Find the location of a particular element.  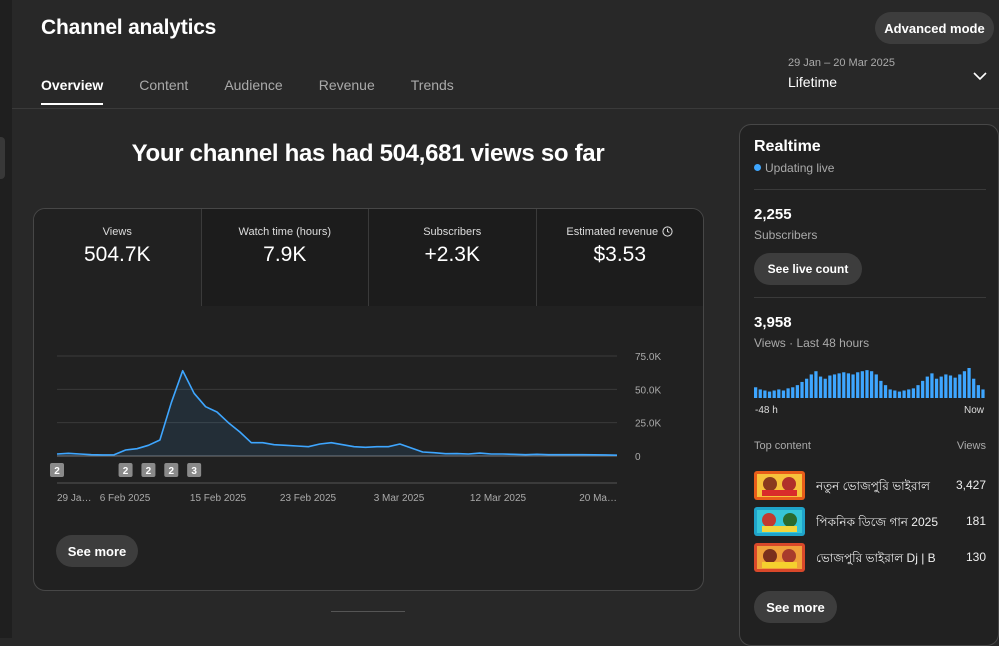

sidebar-scroll-nub is located at coordinates (2, 158).